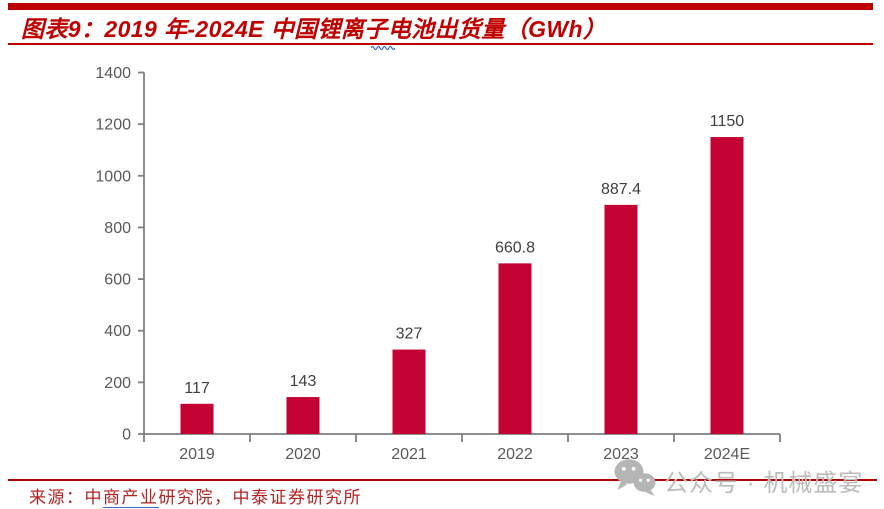 Image resolution: width=884 pixels, height=509 pixels. I want to click on y-tick-label: 800, so click(117, 228).